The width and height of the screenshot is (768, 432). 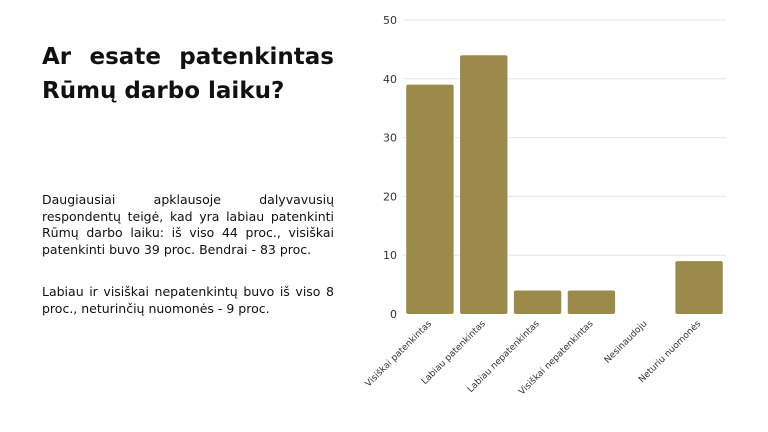 I want to click on x-tick-label: Nesinaudoju, so click(x=626, y=342).